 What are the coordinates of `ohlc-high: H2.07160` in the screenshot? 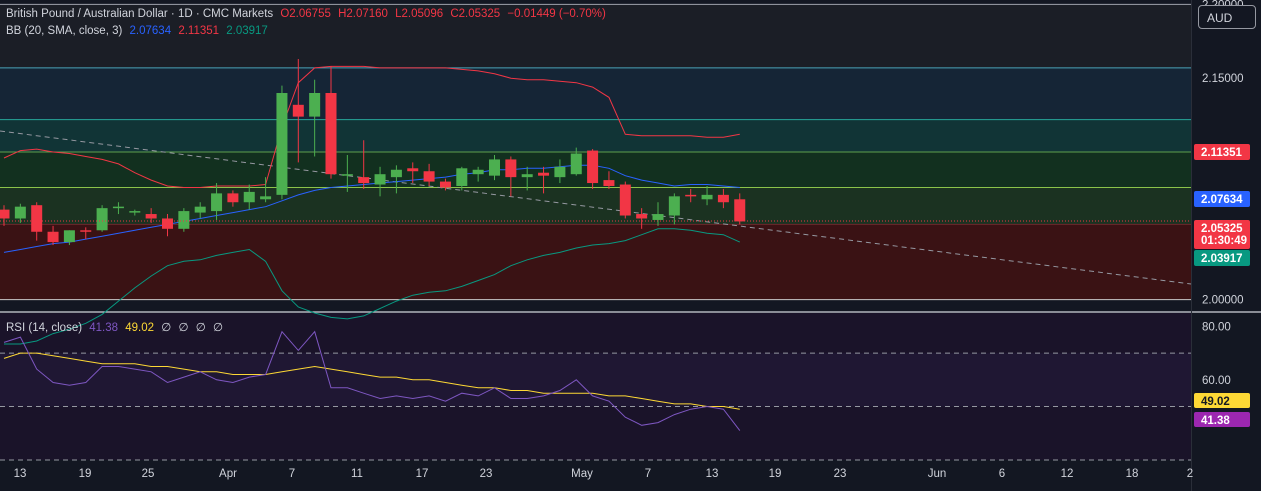 It's located at (363, 14).